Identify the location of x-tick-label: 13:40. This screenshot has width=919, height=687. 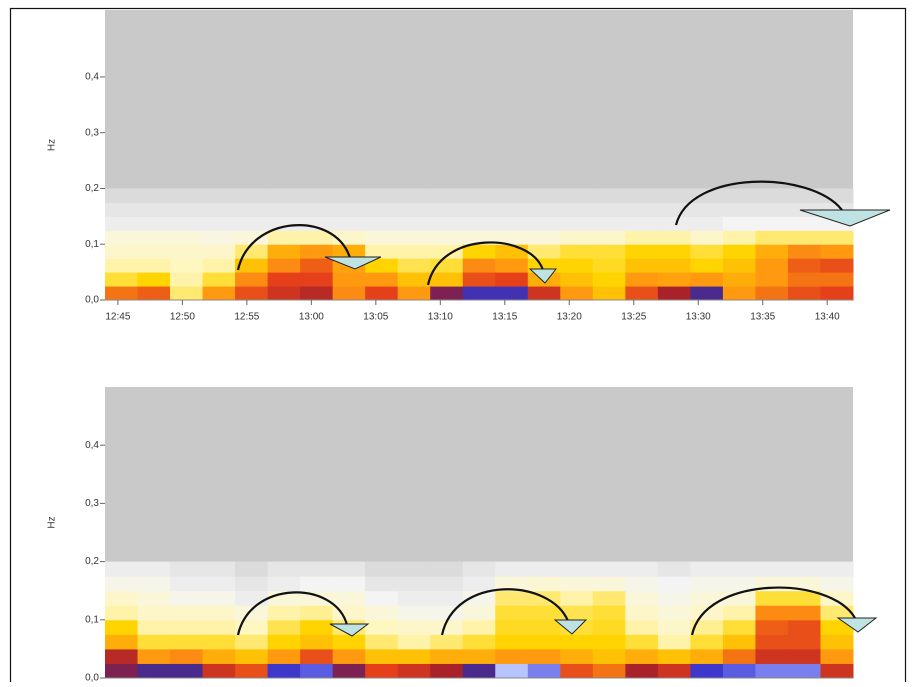
(827, 317).